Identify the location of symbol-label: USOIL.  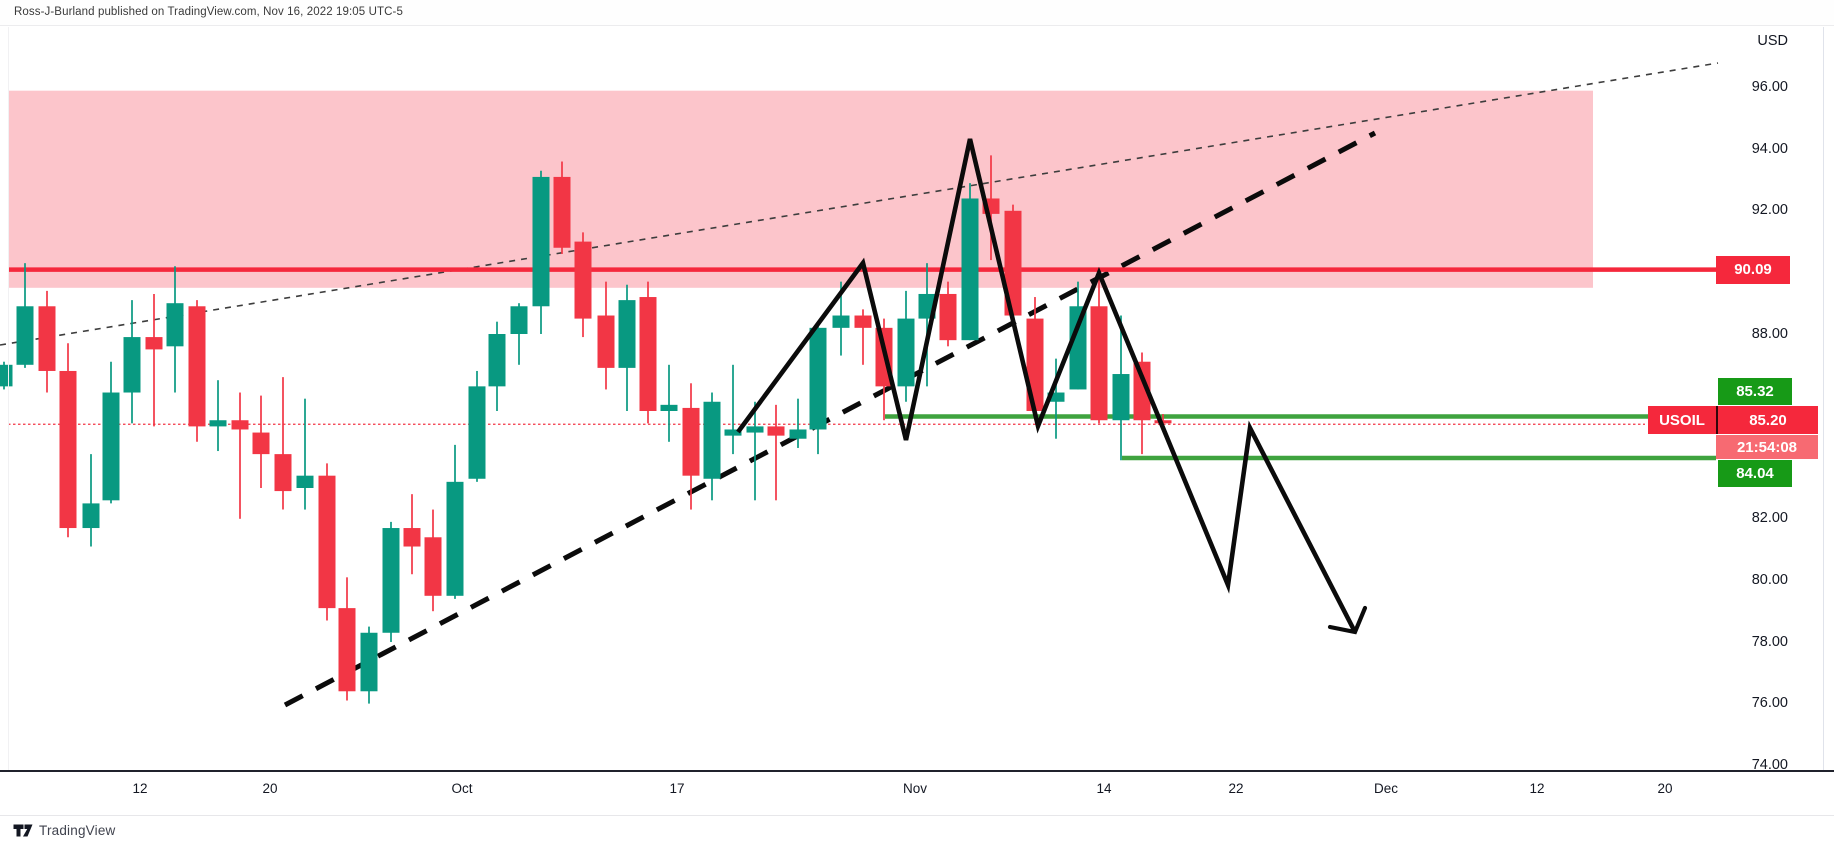
(1683, 420).